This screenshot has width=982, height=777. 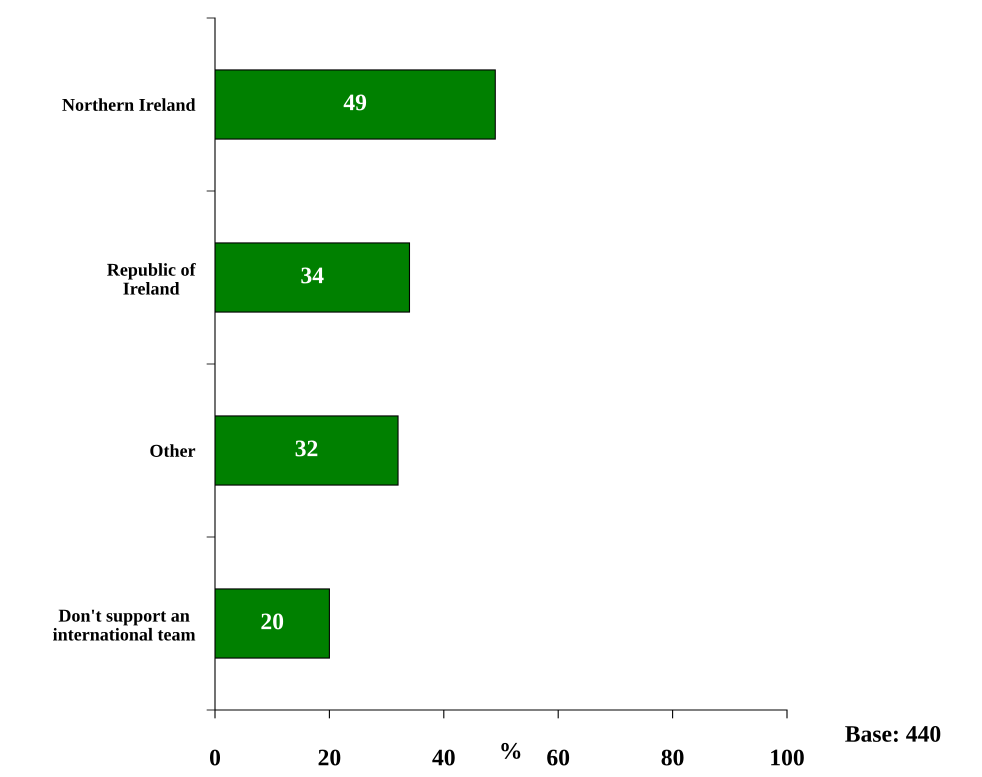 What do you see at coordinates (787, 758) in the screenshot?
I see `x-tick-label: 100` at bounding box center [787, 758].